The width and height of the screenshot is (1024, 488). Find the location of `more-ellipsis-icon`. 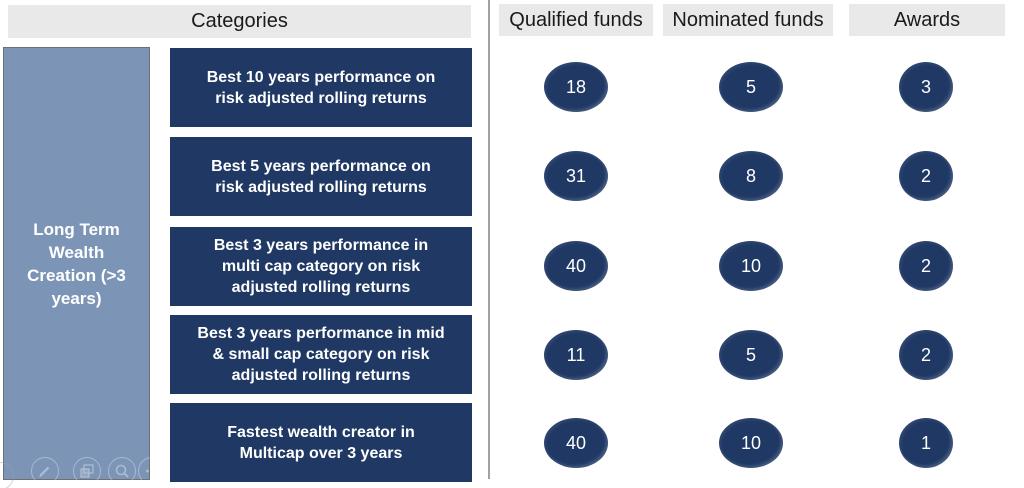

more-ellipsis-icon is located at coordinates (152, 471).